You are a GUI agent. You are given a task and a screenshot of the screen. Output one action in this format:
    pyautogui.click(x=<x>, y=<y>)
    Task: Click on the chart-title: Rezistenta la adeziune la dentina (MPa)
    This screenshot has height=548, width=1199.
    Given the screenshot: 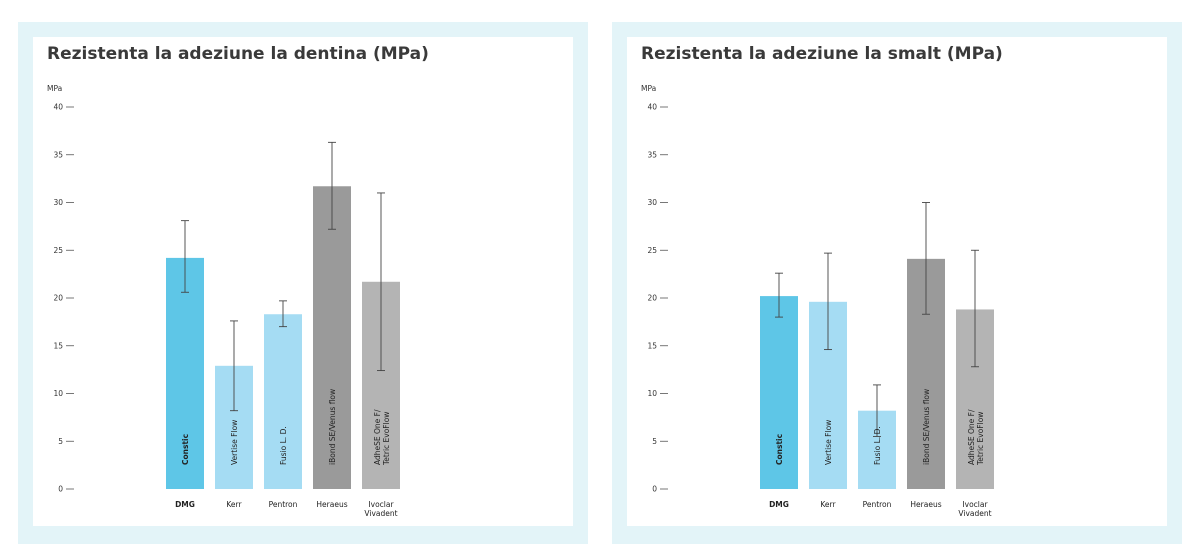 What is the action you would take?
    pyautogui.click(x=238, y=54)
    